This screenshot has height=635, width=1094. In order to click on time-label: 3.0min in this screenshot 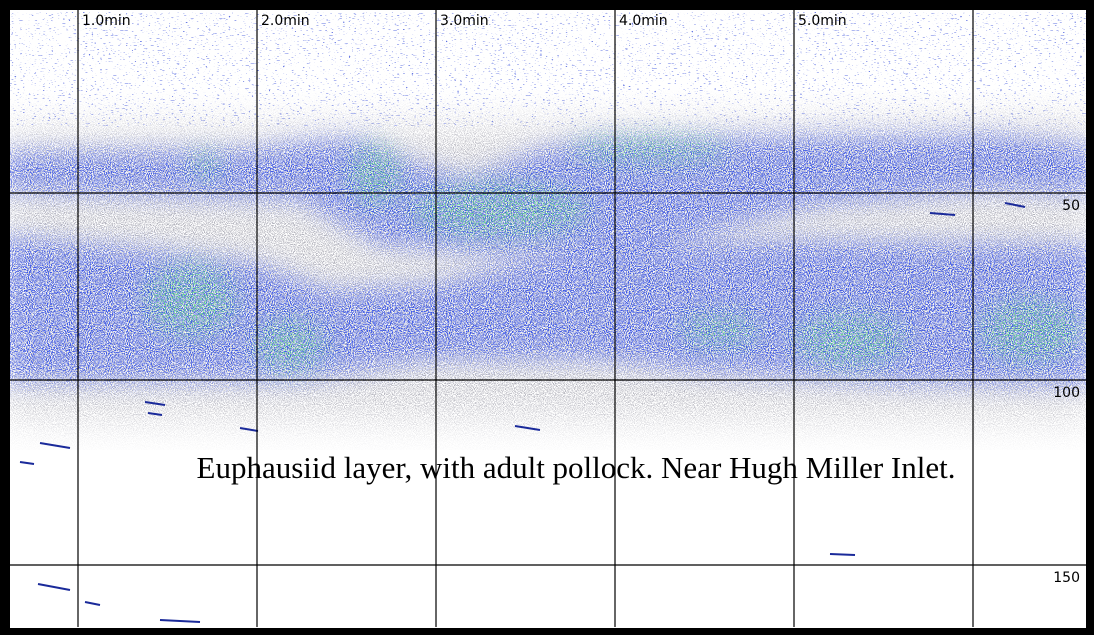, I will do `click(464, 21)`.